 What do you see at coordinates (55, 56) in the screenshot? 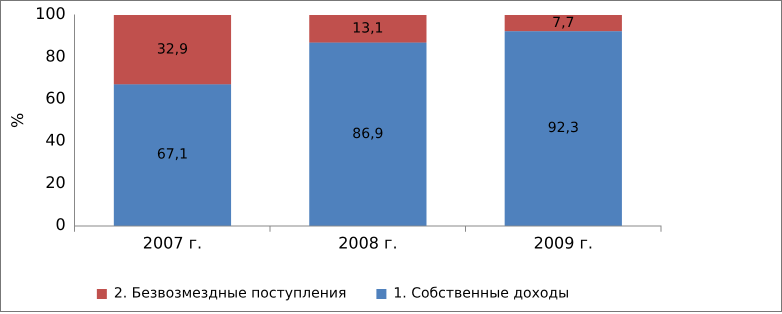
I see `y-tick-label: 80` at bounding box center [55, 56].